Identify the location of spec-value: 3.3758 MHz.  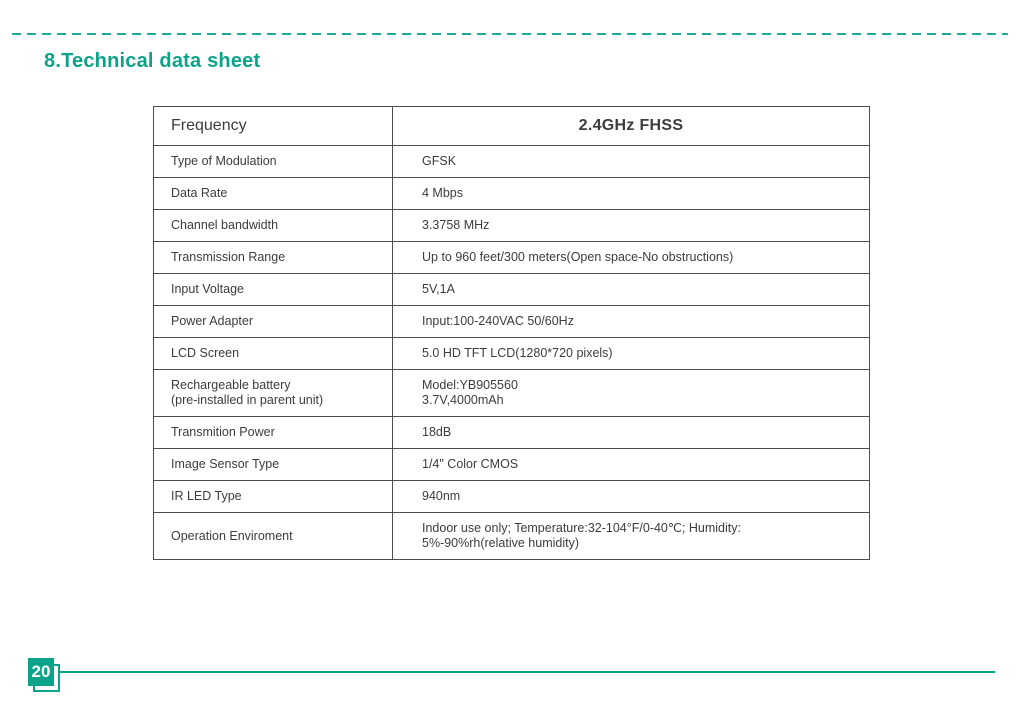
(631, 225).